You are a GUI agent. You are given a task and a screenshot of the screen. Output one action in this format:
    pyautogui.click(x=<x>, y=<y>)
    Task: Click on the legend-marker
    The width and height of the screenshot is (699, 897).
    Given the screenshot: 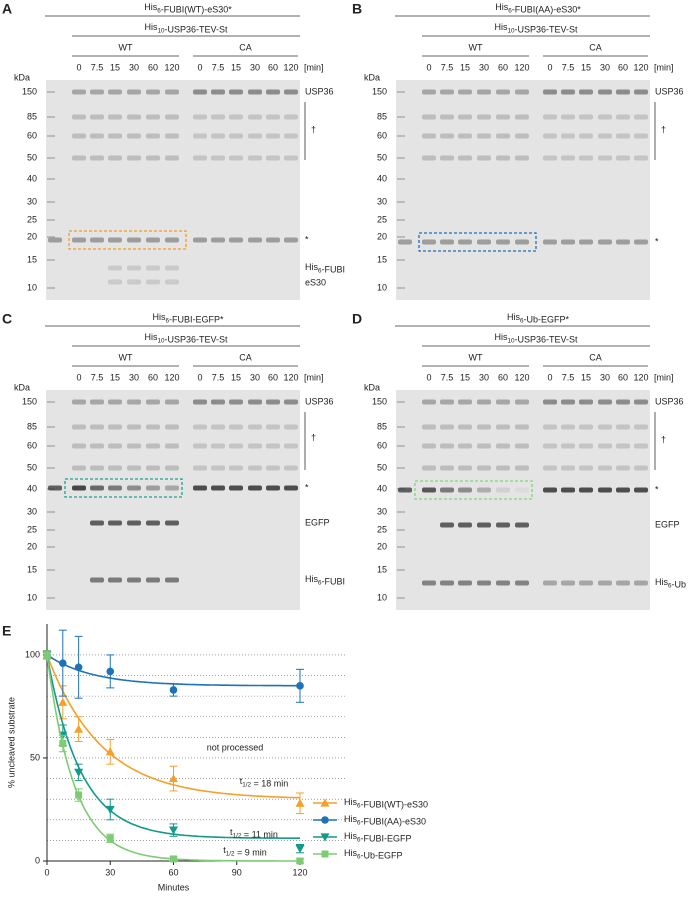 What is the action you would take?
    pyautogui.click(x=325, y=820)
    